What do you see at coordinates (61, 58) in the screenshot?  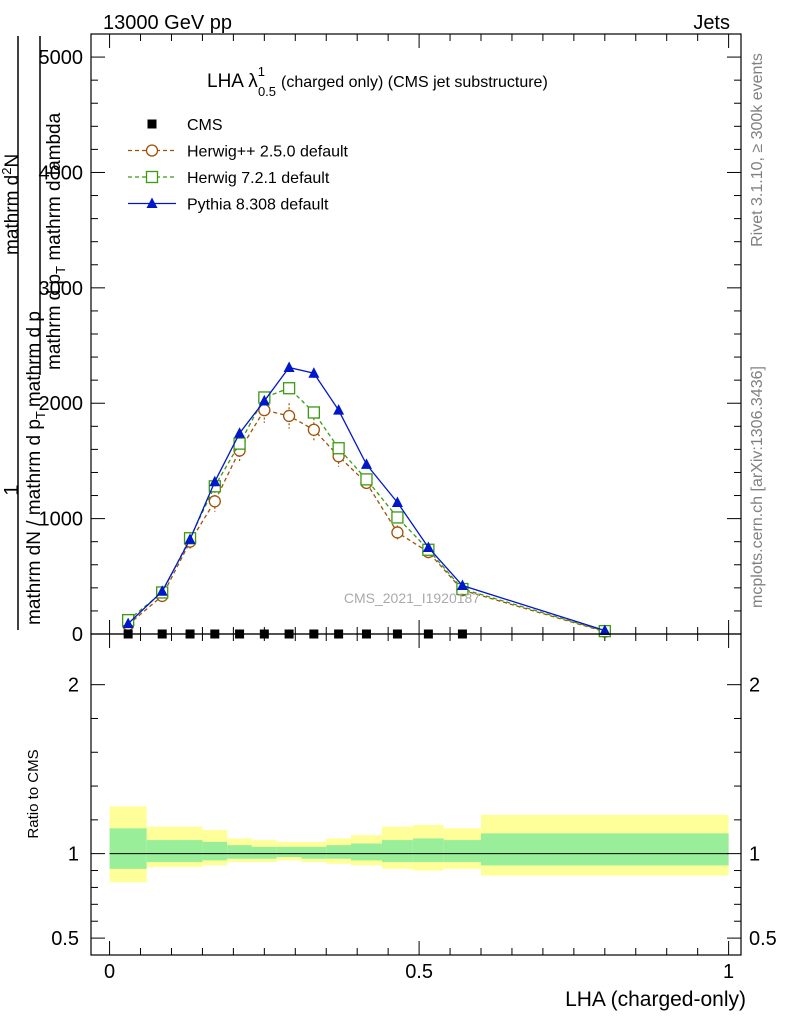 I see `y-tick-label: 5000` at bounding box center [61, 58].